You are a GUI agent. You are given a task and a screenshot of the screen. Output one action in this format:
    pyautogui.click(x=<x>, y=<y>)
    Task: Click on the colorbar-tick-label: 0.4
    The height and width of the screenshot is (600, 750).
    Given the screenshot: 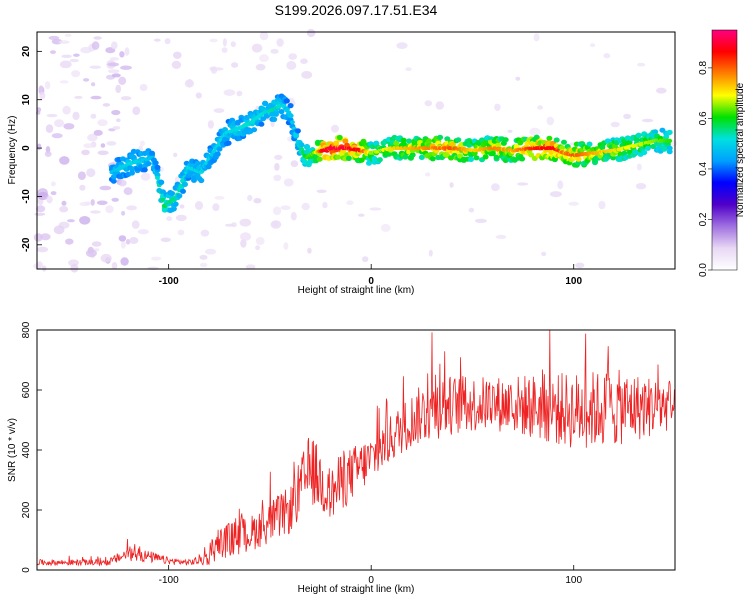 What is the action you would take?
    pyautogui.click(x=703, y=169)
    